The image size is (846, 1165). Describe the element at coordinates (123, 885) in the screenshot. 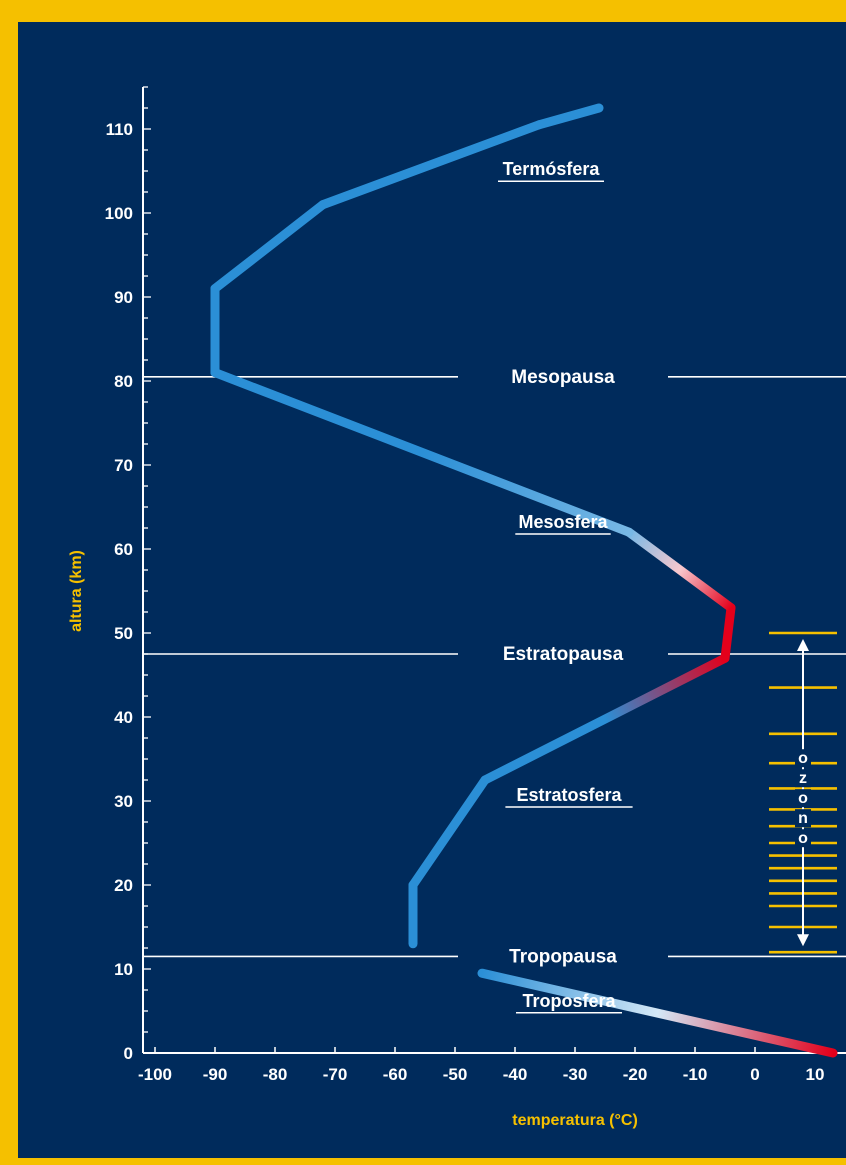

I see `y-tick-label: 20` at that location.